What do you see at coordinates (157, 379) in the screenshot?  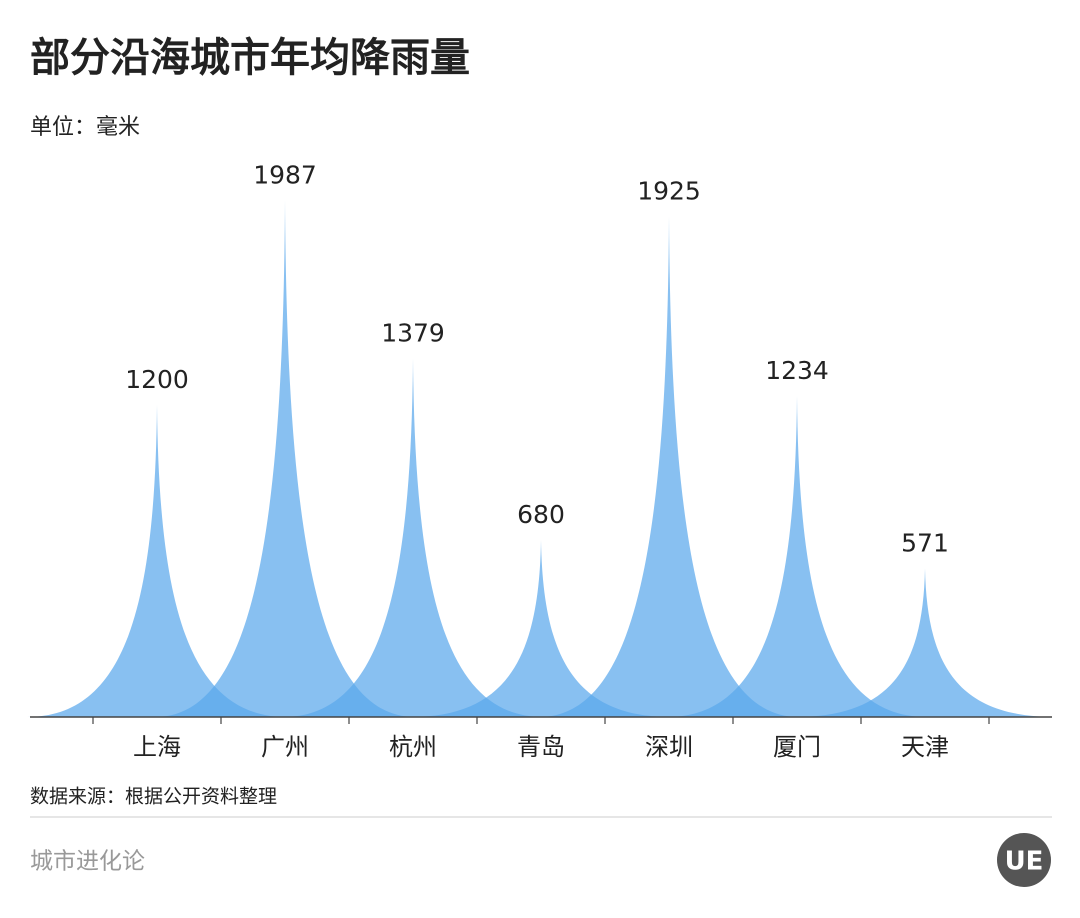 I see `value-label: 1200` at bounding box center [157, 379].